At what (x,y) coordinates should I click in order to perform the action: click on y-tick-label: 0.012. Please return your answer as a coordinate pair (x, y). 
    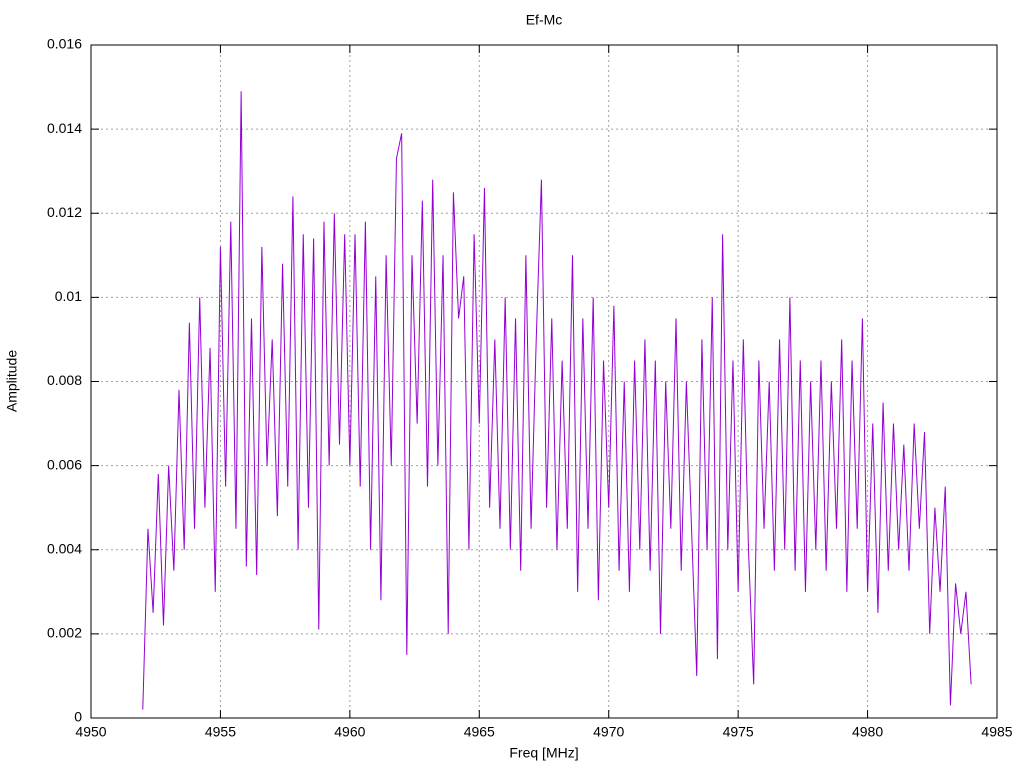
    Looking at the image, I should click on (64, 212).